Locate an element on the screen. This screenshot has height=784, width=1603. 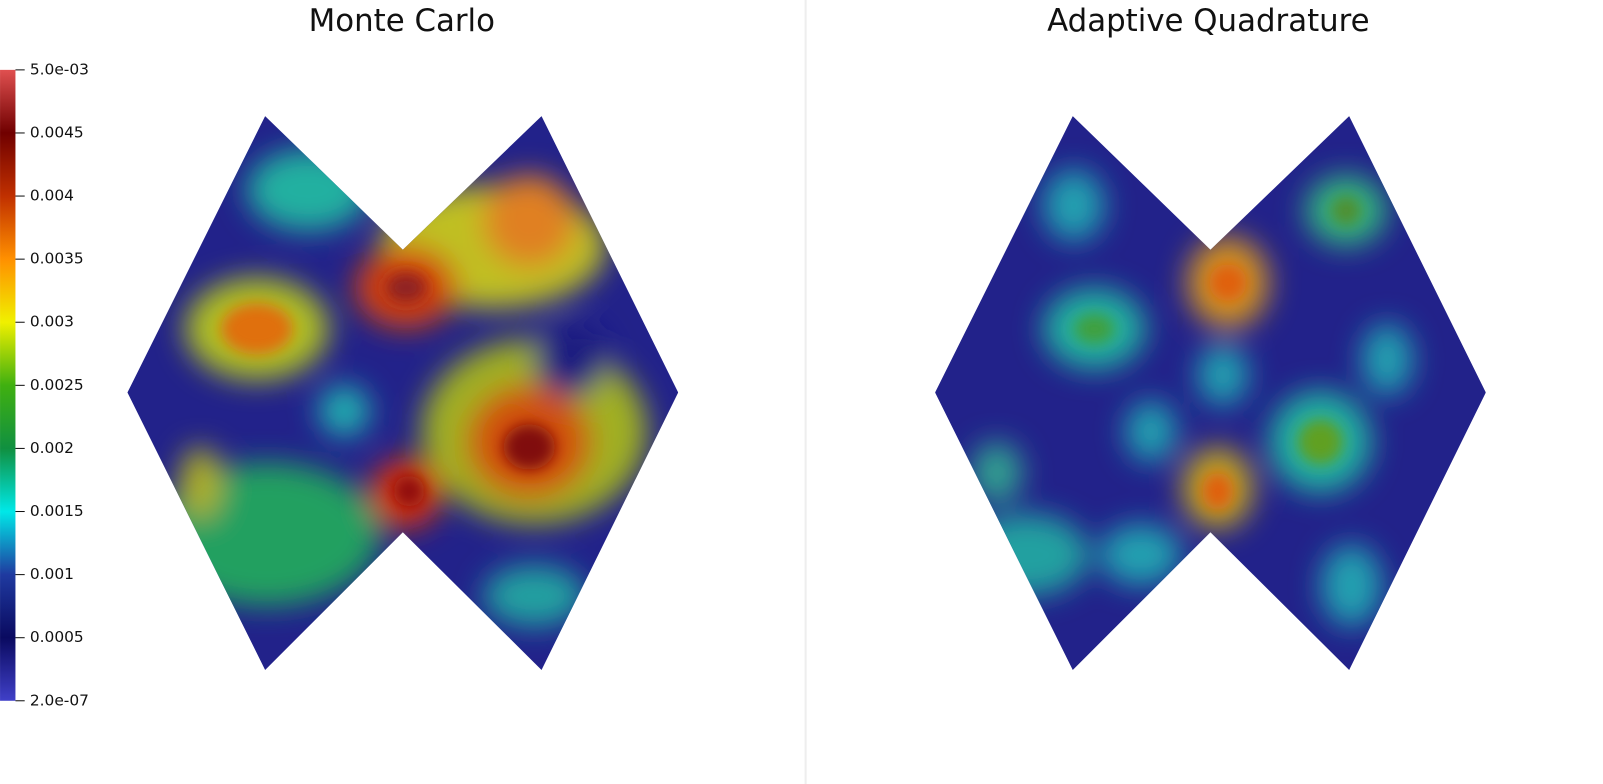
colorbar-tick-label: 0.0015 is located at coordinates (57, 511).